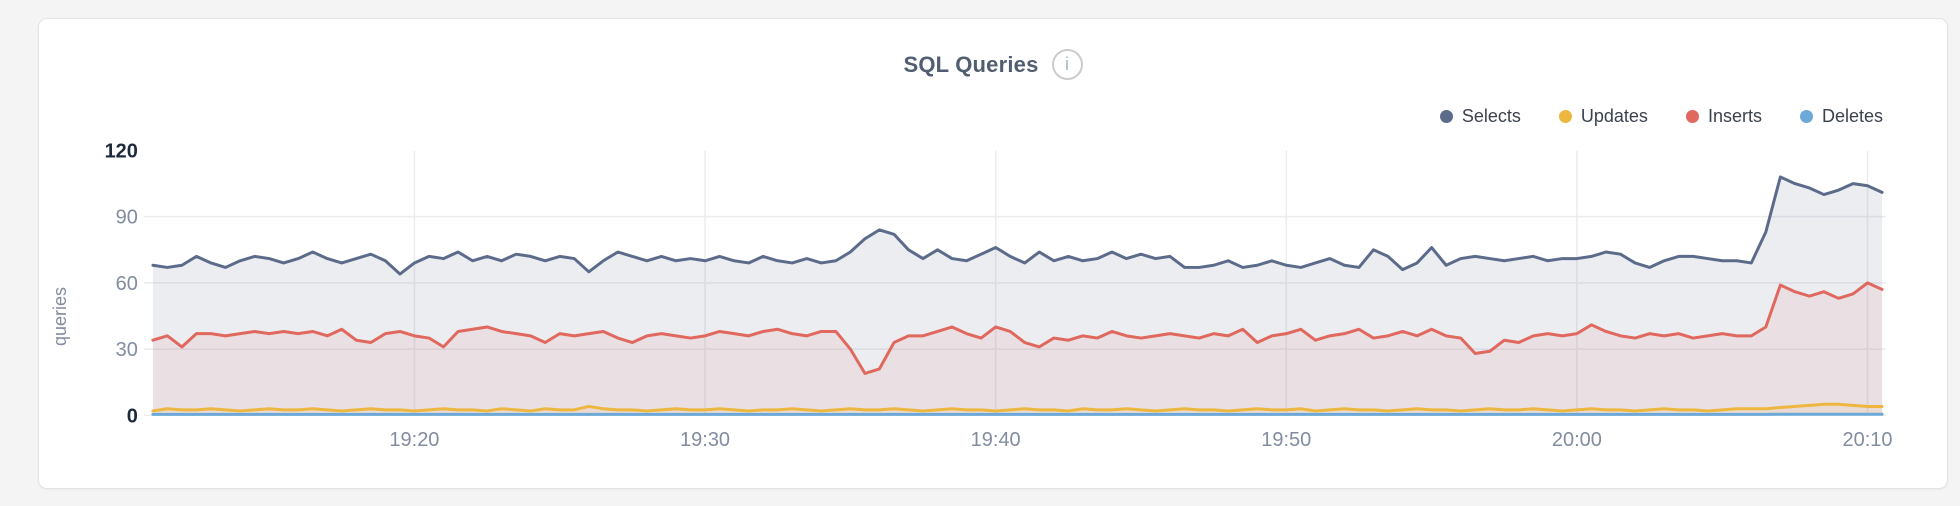 The width and height of the screenshot is (1960, 506). Describe the element at coordinates (971, 64) in the screenshot. I see `page-title: SQL Queries` at that location.